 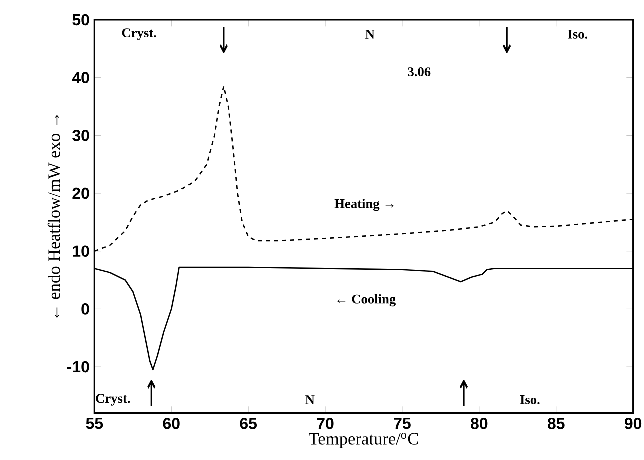 I want to click on x-tick-label: 65, so click(x=249, y=424).